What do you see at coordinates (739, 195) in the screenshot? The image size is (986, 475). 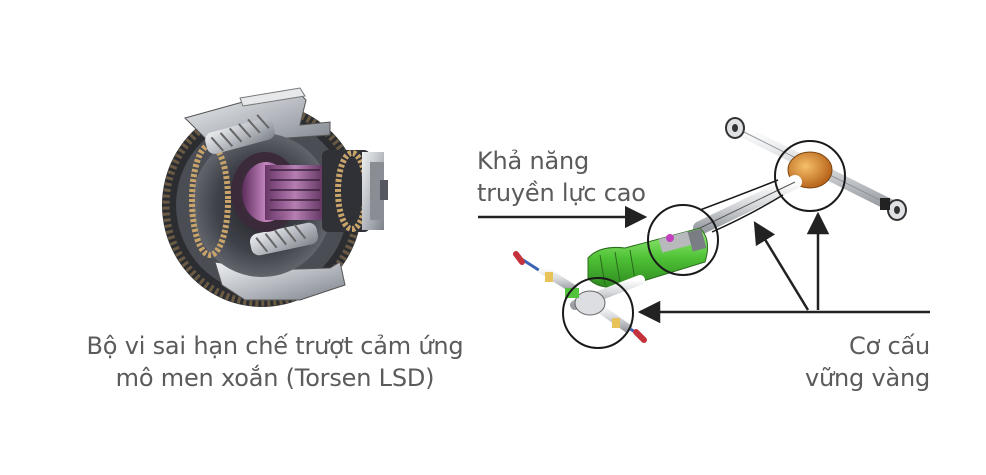 I see `callout-connector-upper` at bounding box center [739, 195].